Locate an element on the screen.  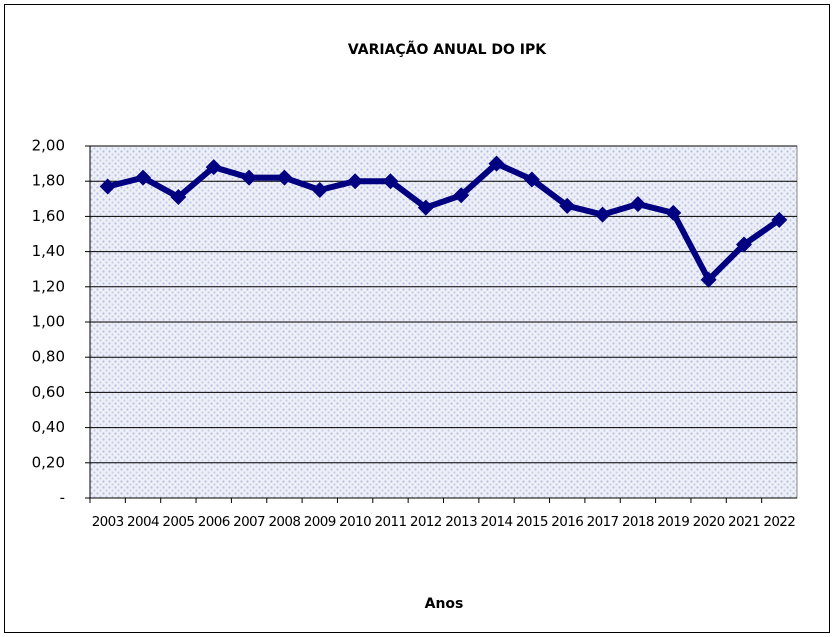
y-tick-label: 0,60 is located at coordinates (48, 392).